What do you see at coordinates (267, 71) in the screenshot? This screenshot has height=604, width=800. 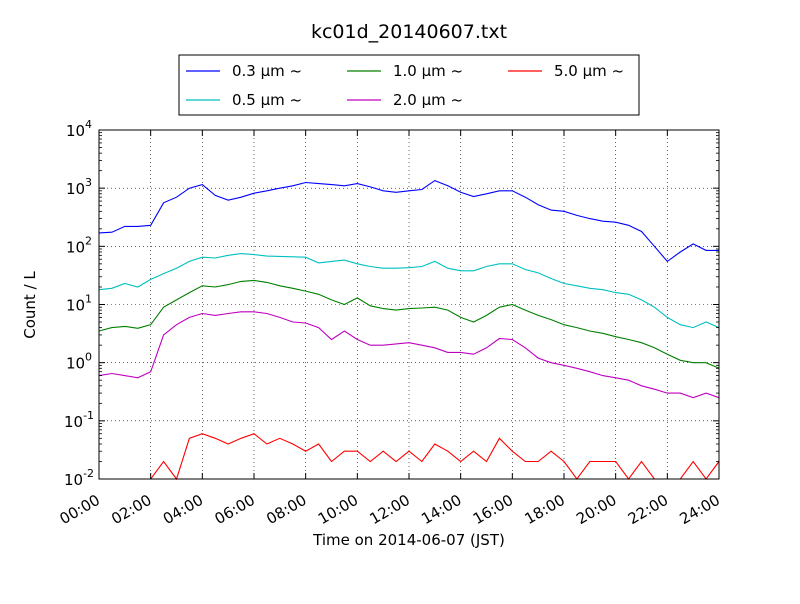 I see `legend-label: 0.3 μm ~` at bounding box center [267, 71].